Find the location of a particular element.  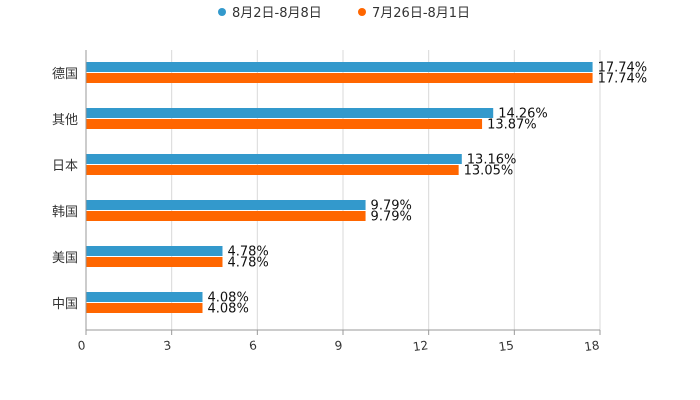

data-label-1-2: 14.26% is located at coordinates (523, 114).